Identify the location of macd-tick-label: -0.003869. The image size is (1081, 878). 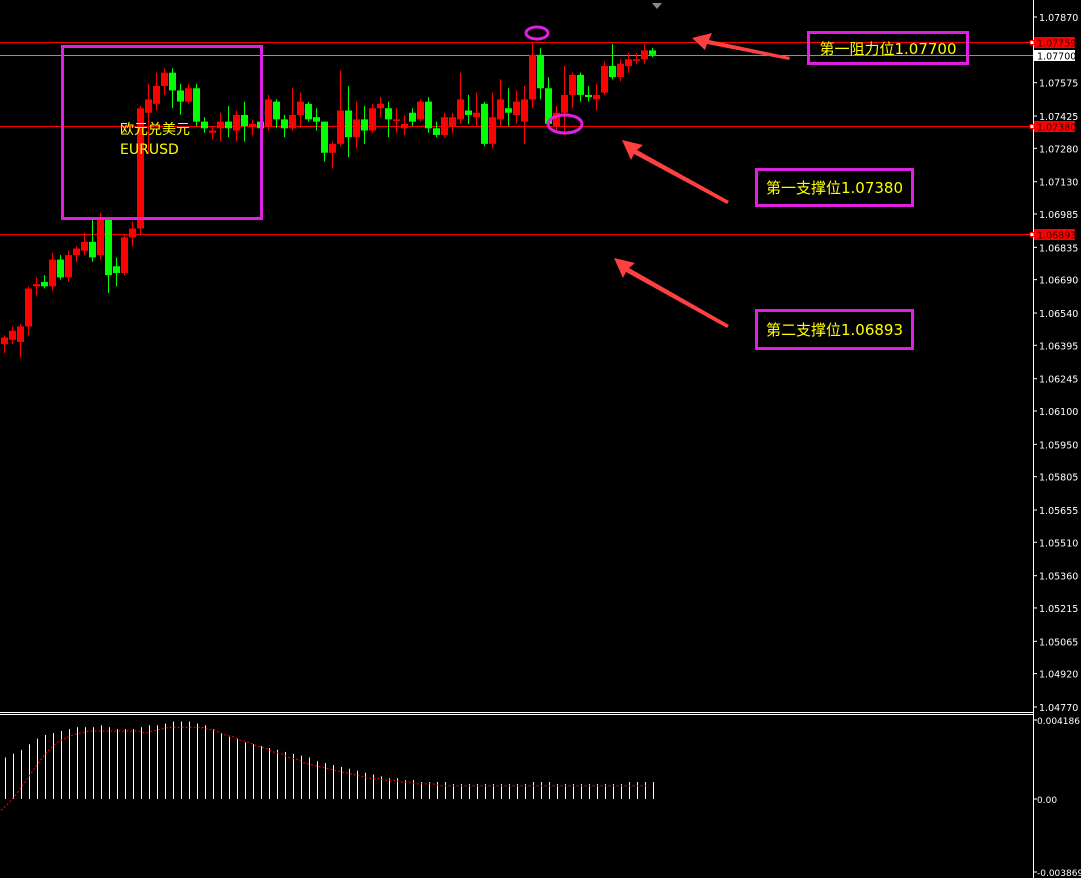
(1059, 873).